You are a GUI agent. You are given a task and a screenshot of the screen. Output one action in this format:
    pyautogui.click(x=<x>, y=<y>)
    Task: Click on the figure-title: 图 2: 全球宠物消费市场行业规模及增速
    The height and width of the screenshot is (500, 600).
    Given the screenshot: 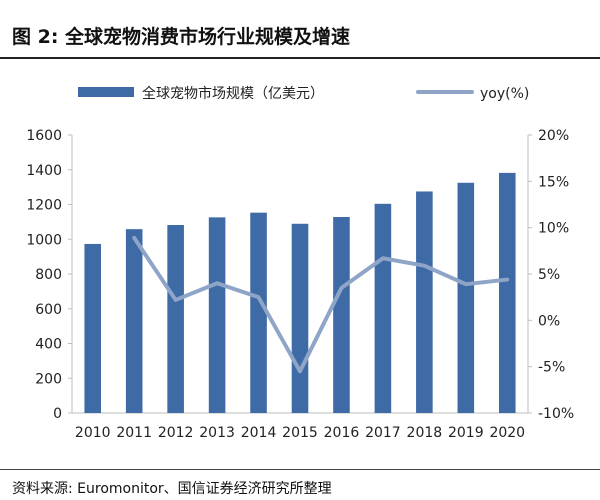 What is the action you would take?
    pyautogui.click(x=181, y=37)
    